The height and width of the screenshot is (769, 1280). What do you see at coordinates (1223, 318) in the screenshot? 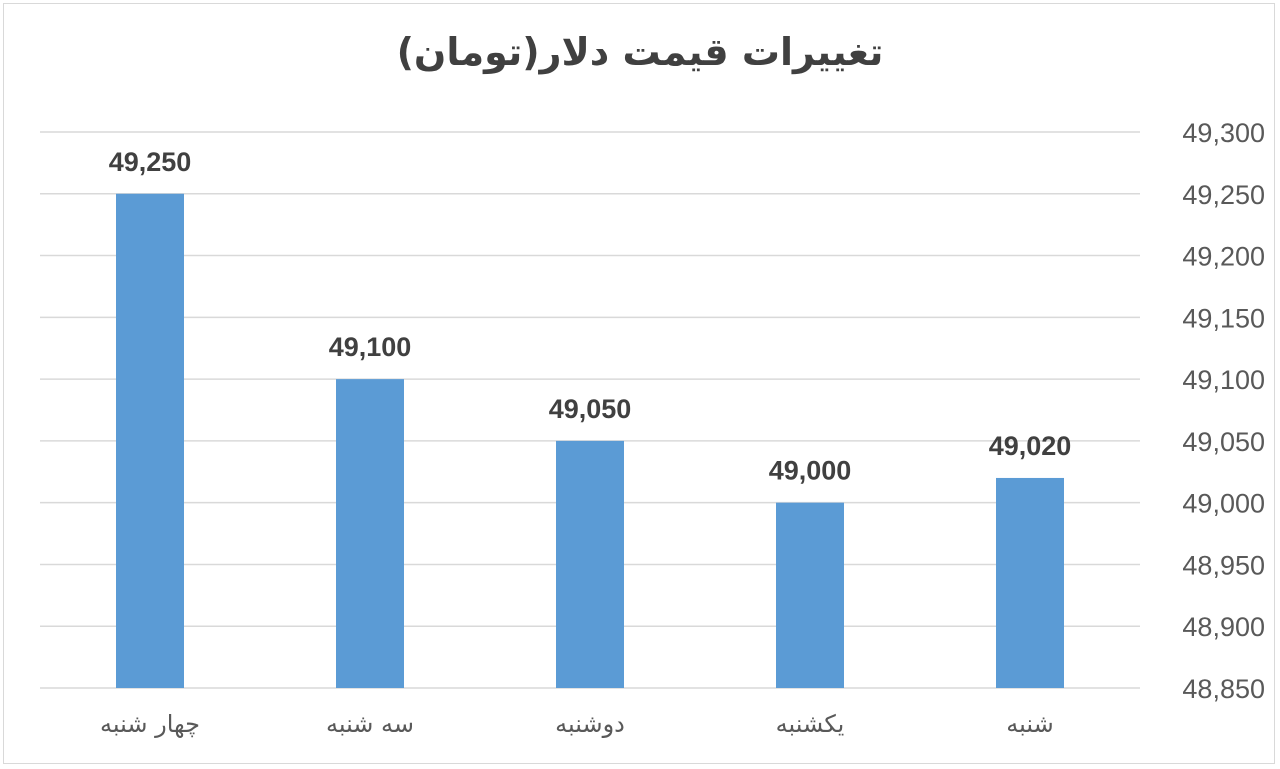
I see `y-tick-label: 49,150` at bounding box center [1223, 318].